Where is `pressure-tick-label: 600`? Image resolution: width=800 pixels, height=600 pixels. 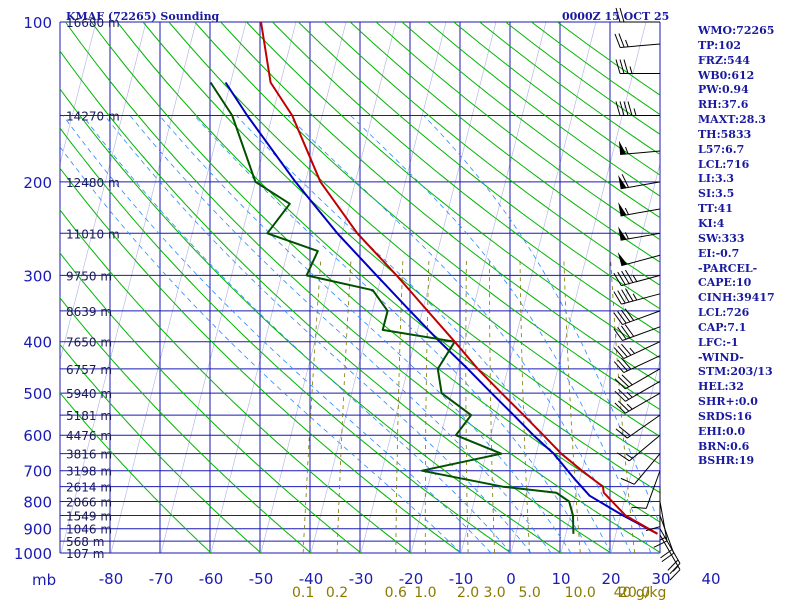
pressure-tick-label: 600 is located at coordinates (37, 436).